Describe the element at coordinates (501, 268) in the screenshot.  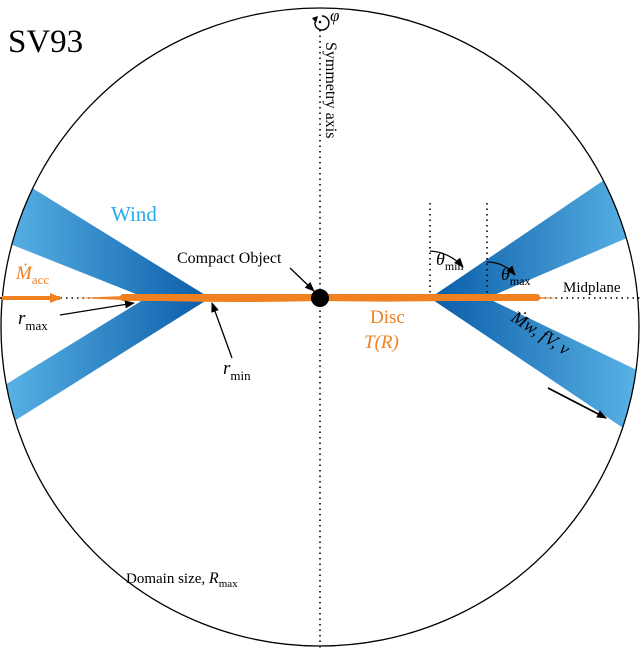
I see `theta-max-arc` at that location.